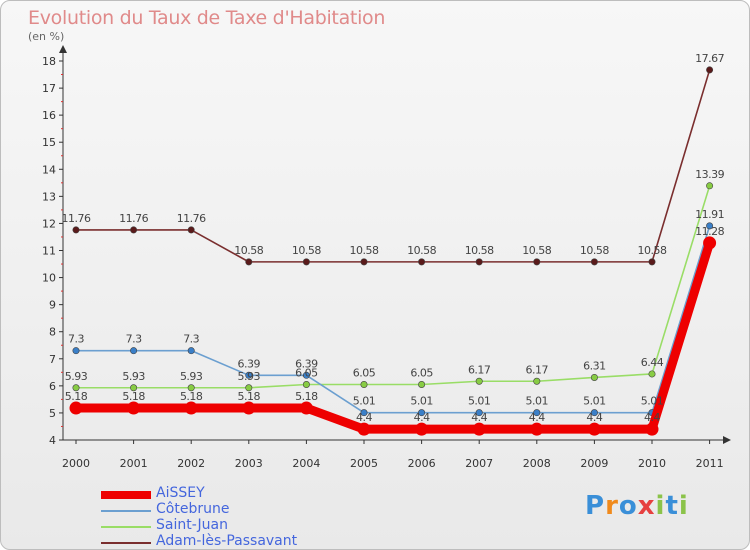  I want to click on y-tick-label: 12, so click(49, 223).